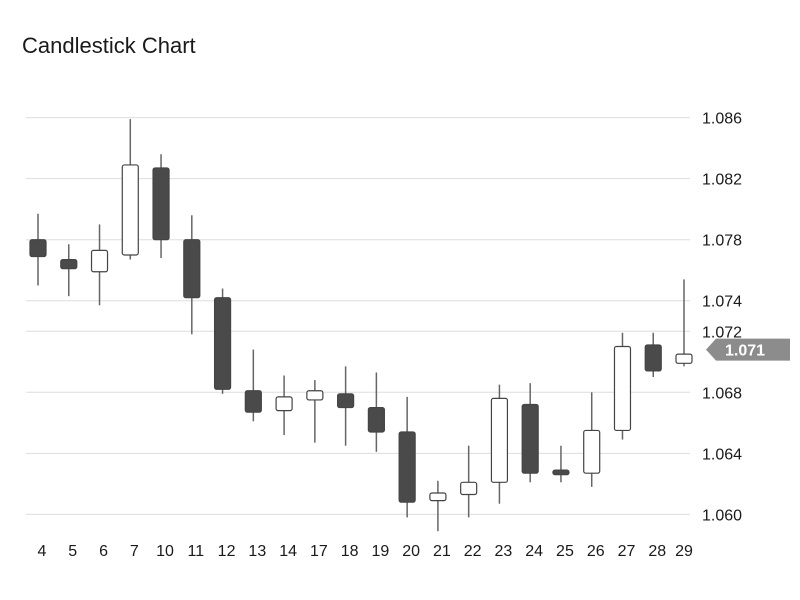 This screenshot has width=800, height=600. Describe the element at coordinates (411, 551) in the screenshot. I see `x-tick-label: 20` at that location.